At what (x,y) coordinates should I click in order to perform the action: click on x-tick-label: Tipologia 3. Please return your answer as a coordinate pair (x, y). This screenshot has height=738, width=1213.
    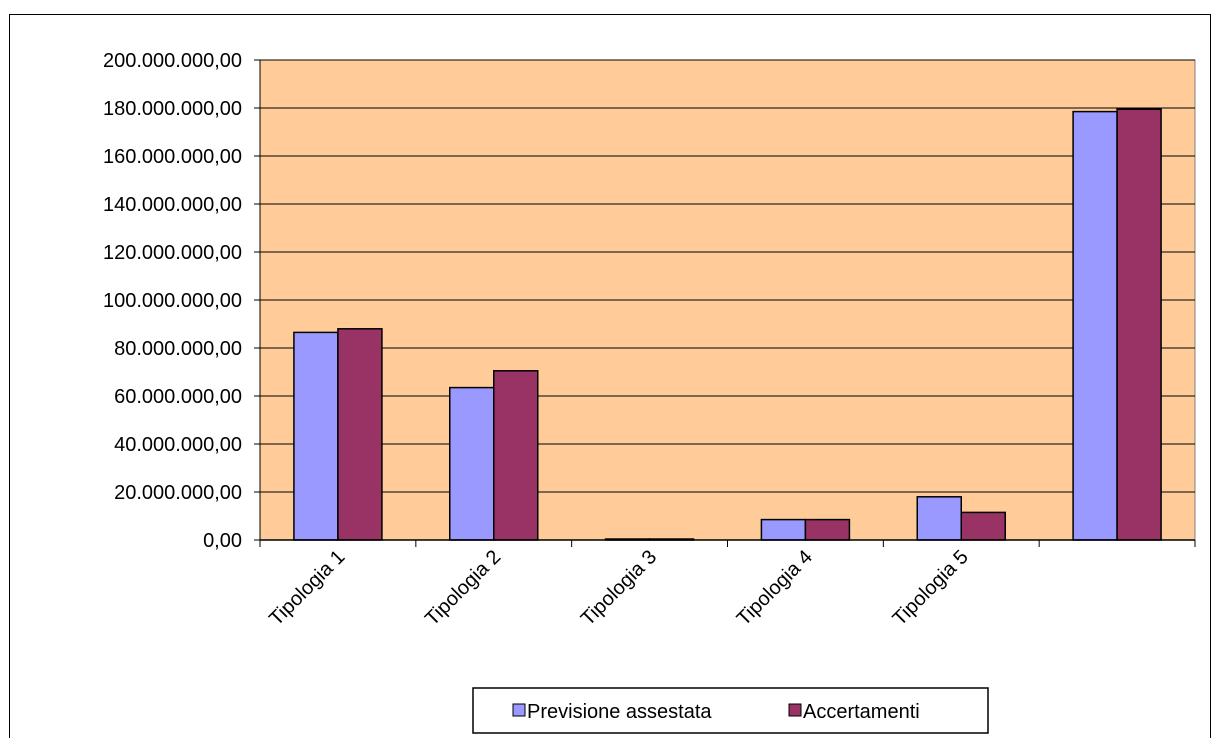
    Looking at the image, I should click on (619, 588).